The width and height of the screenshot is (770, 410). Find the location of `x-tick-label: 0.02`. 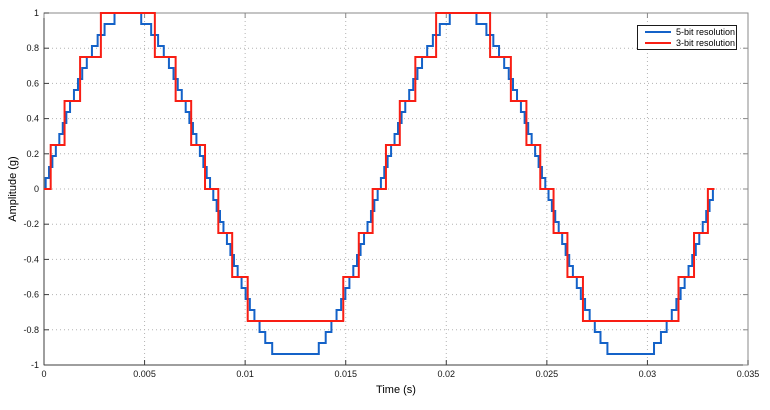

x-tick-label: 0.02 is located at coordinates (447, 374).